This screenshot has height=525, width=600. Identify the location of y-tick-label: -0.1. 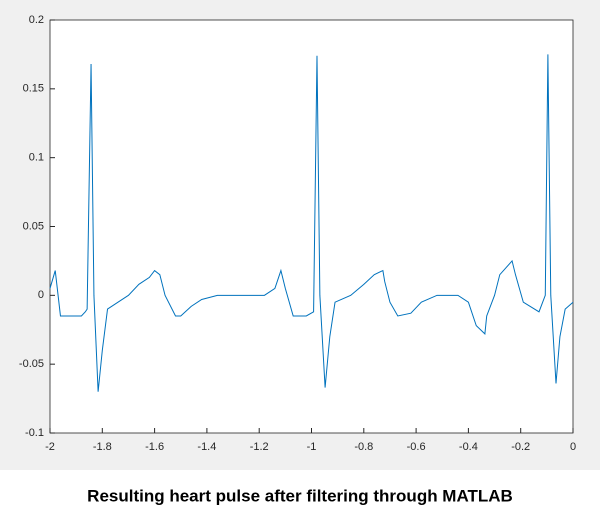
(34, 433).